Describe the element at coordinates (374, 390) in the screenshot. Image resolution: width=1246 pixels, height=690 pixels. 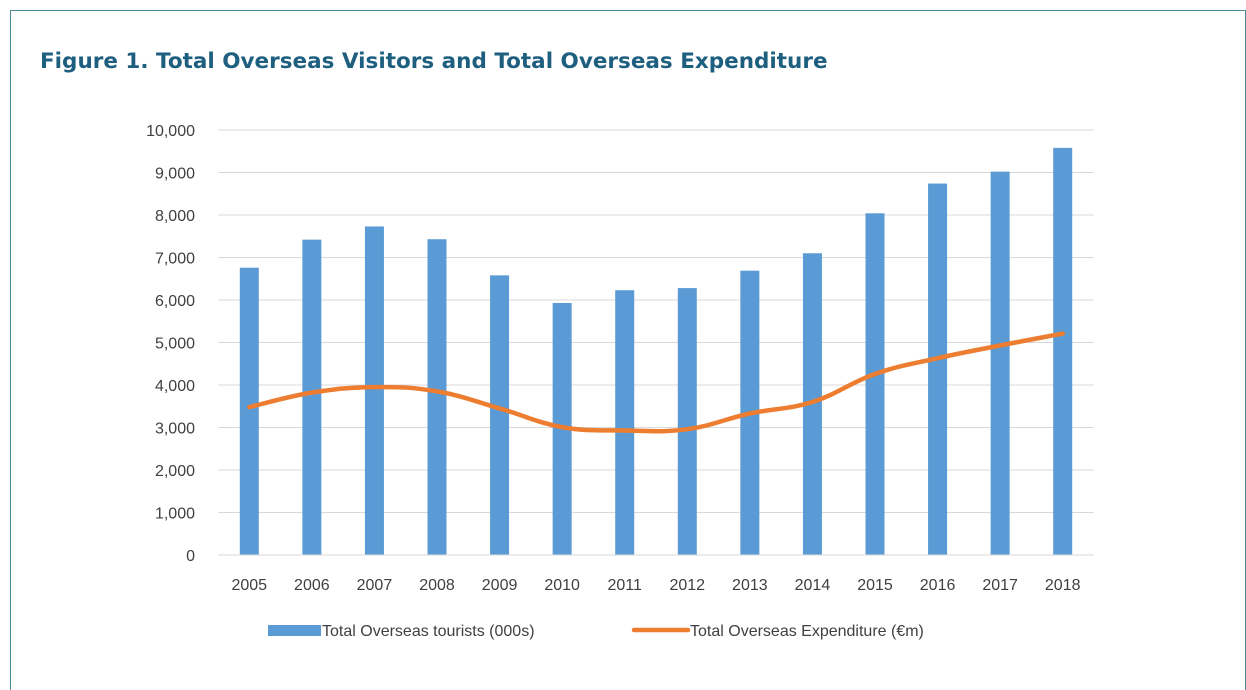
I see `bar-2007` at that location.